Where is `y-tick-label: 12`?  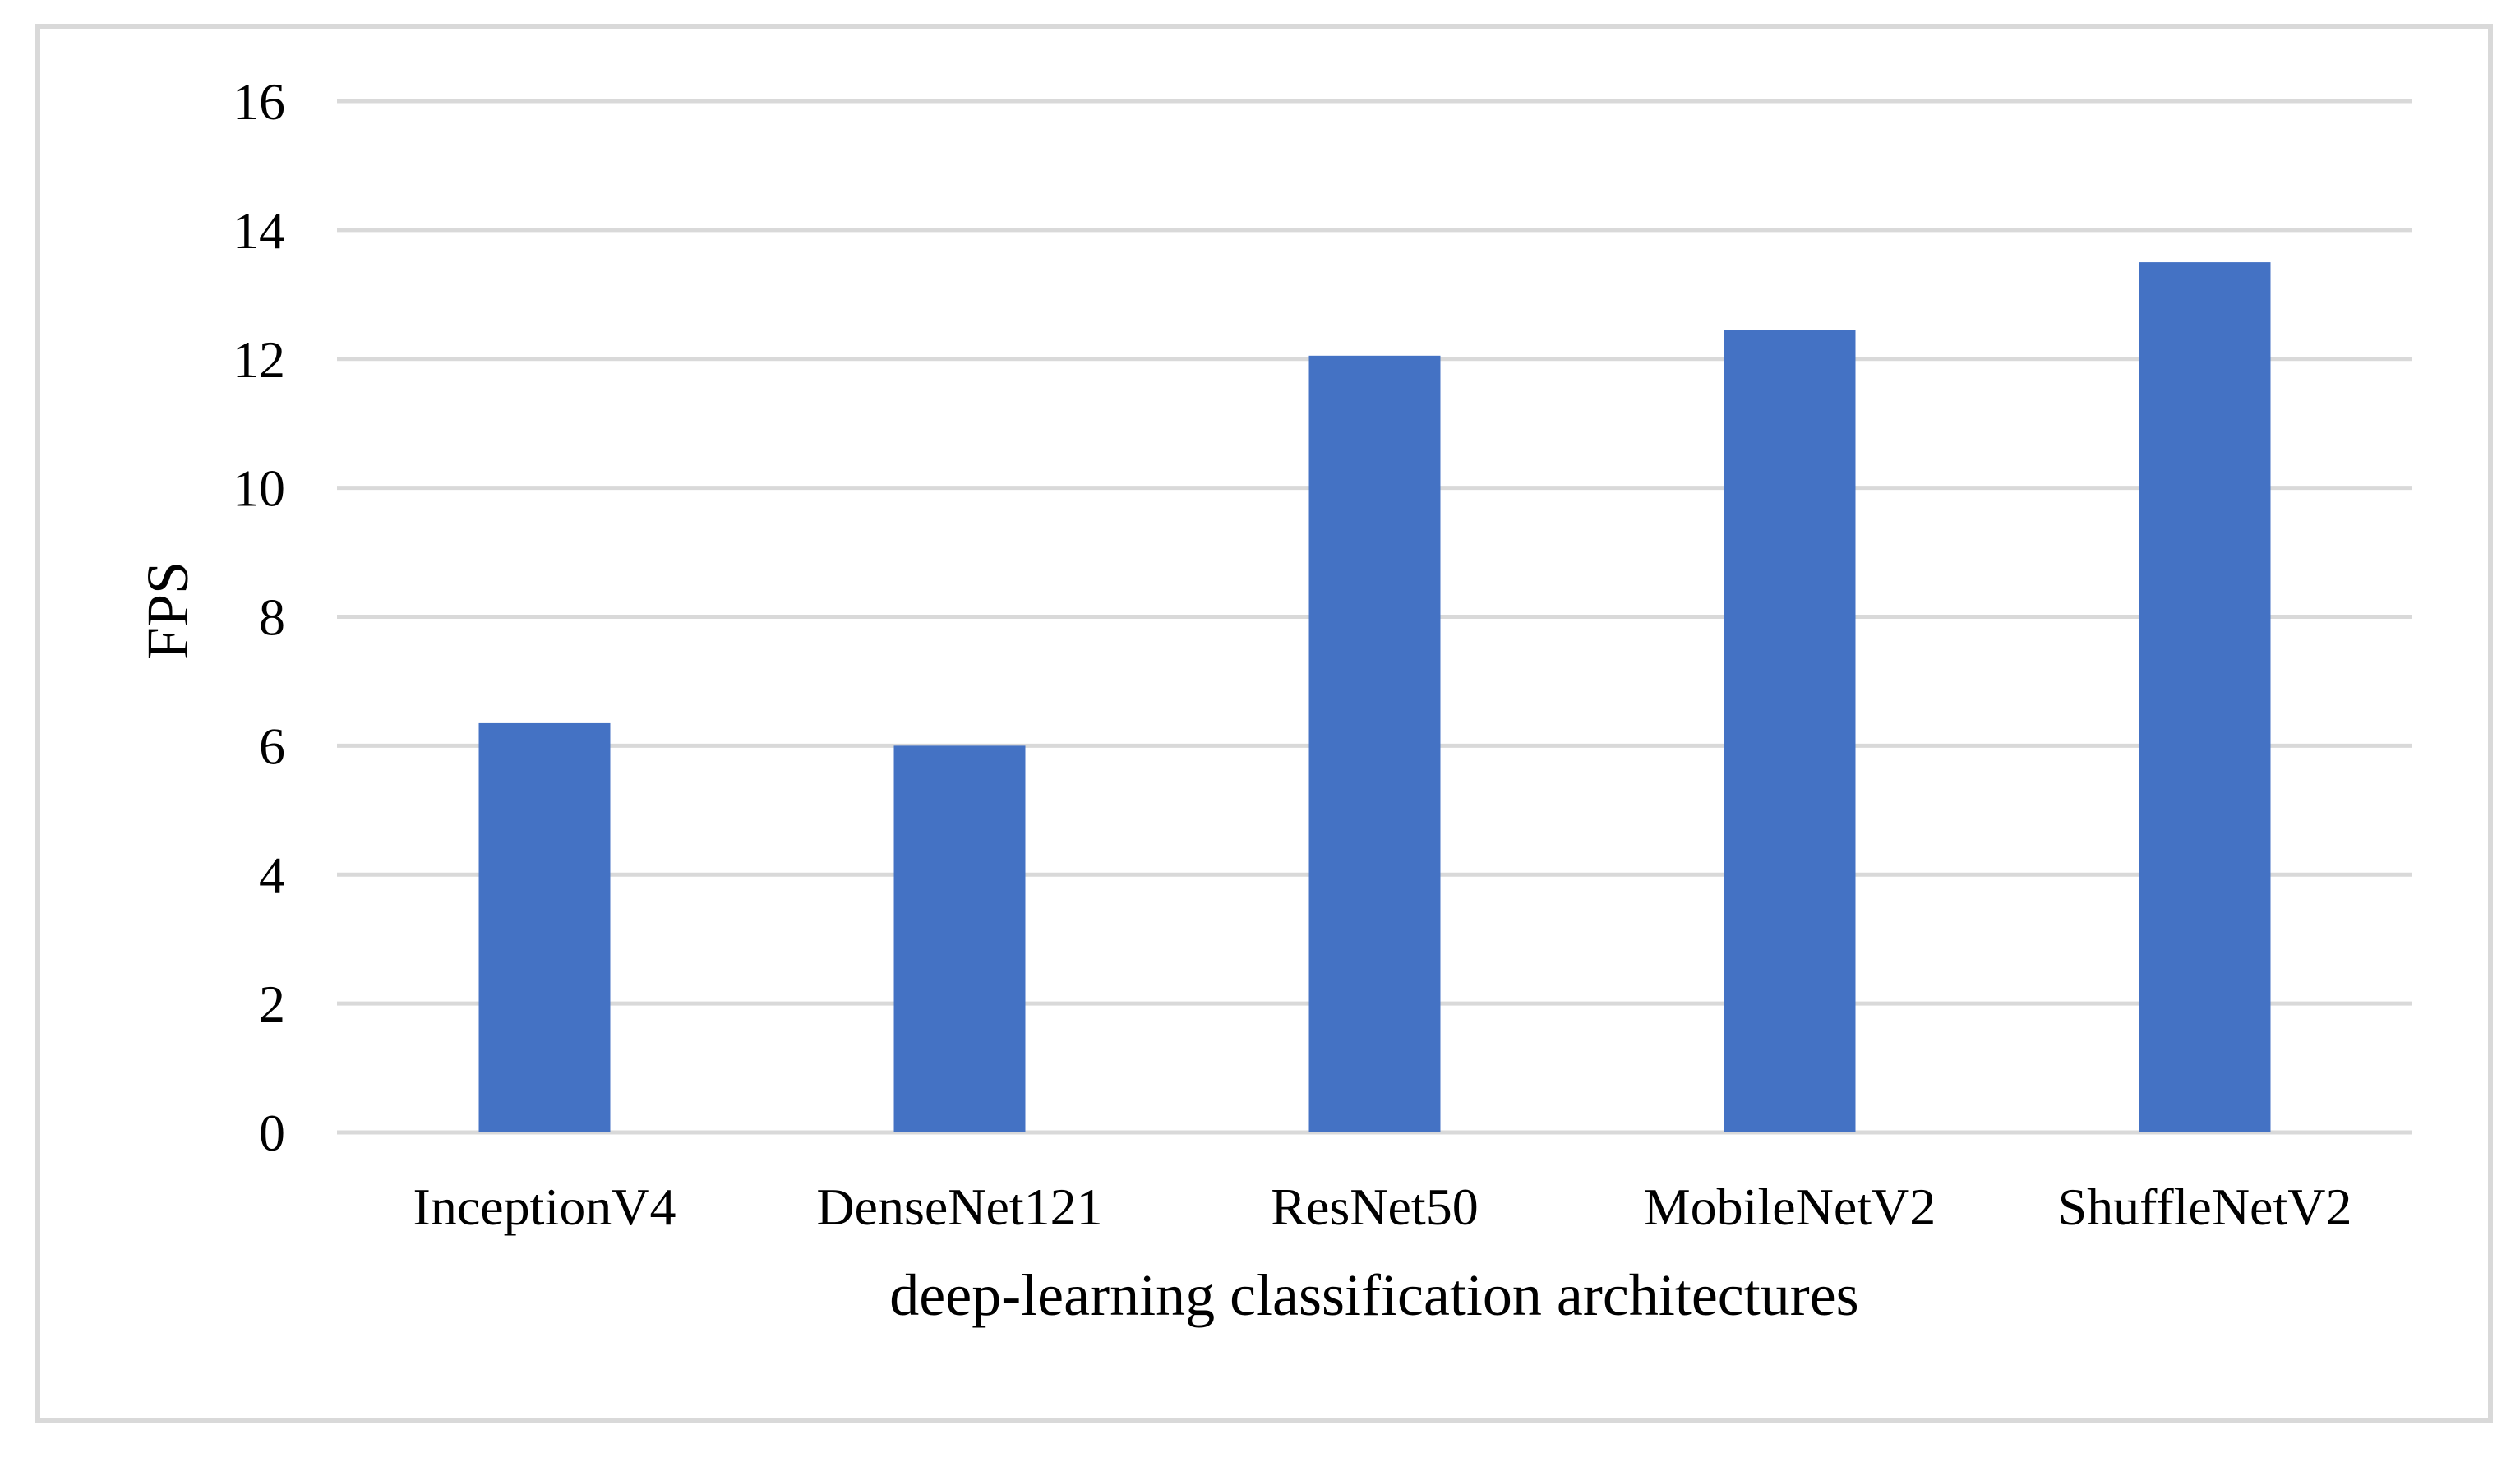 y-tick-label: 12 is located at coordinates (259, 359).